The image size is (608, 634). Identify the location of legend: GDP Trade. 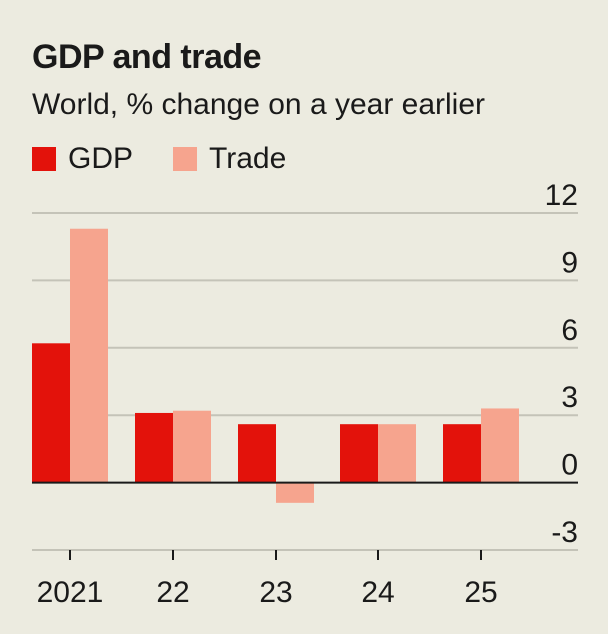
(179, 159).